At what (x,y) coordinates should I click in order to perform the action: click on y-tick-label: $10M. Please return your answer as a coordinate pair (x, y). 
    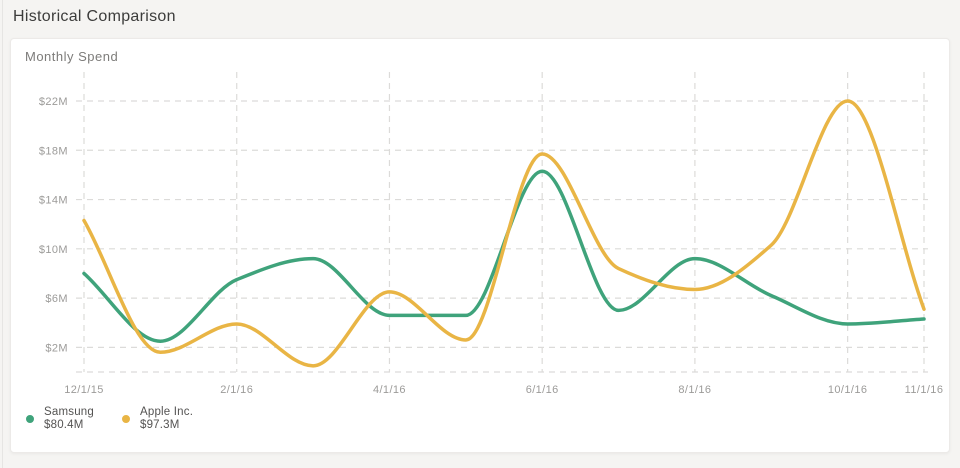
    Looking at the image, I should click on (53, 250).